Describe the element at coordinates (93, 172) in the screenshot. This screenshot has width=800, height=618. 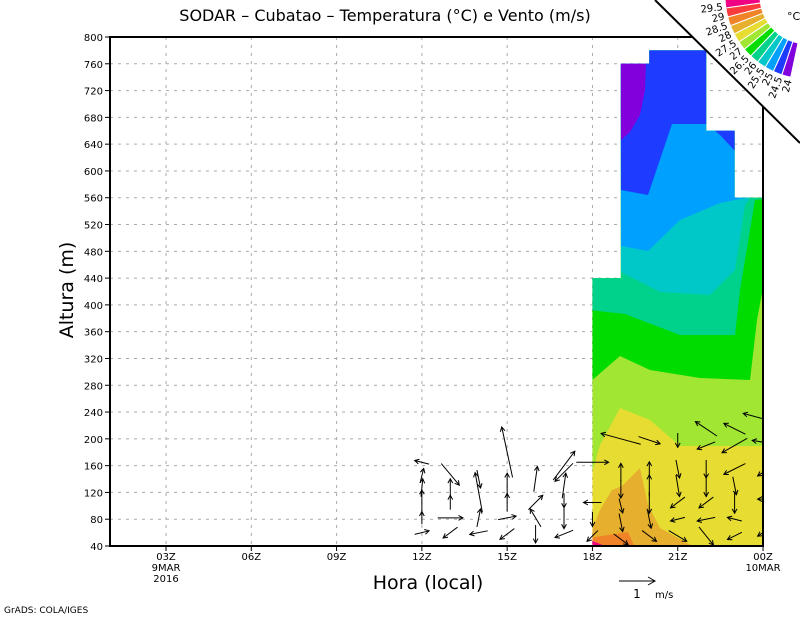
I see `y-tick-label: 600` at that location.